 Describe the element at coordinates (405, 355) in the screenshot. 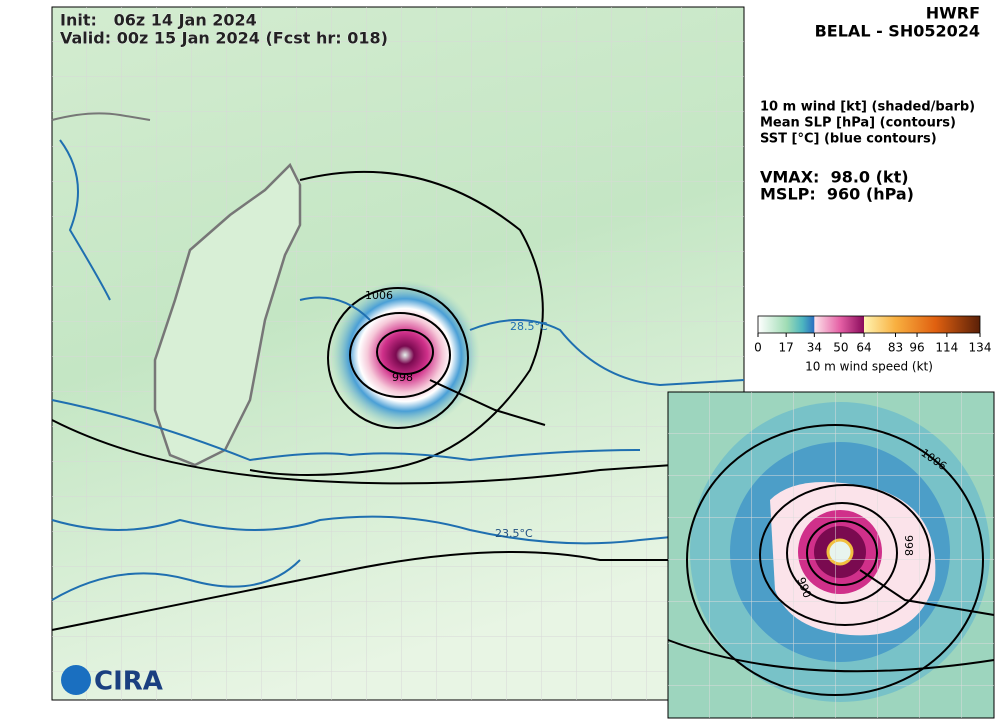

I see `storm-shading` at that location.